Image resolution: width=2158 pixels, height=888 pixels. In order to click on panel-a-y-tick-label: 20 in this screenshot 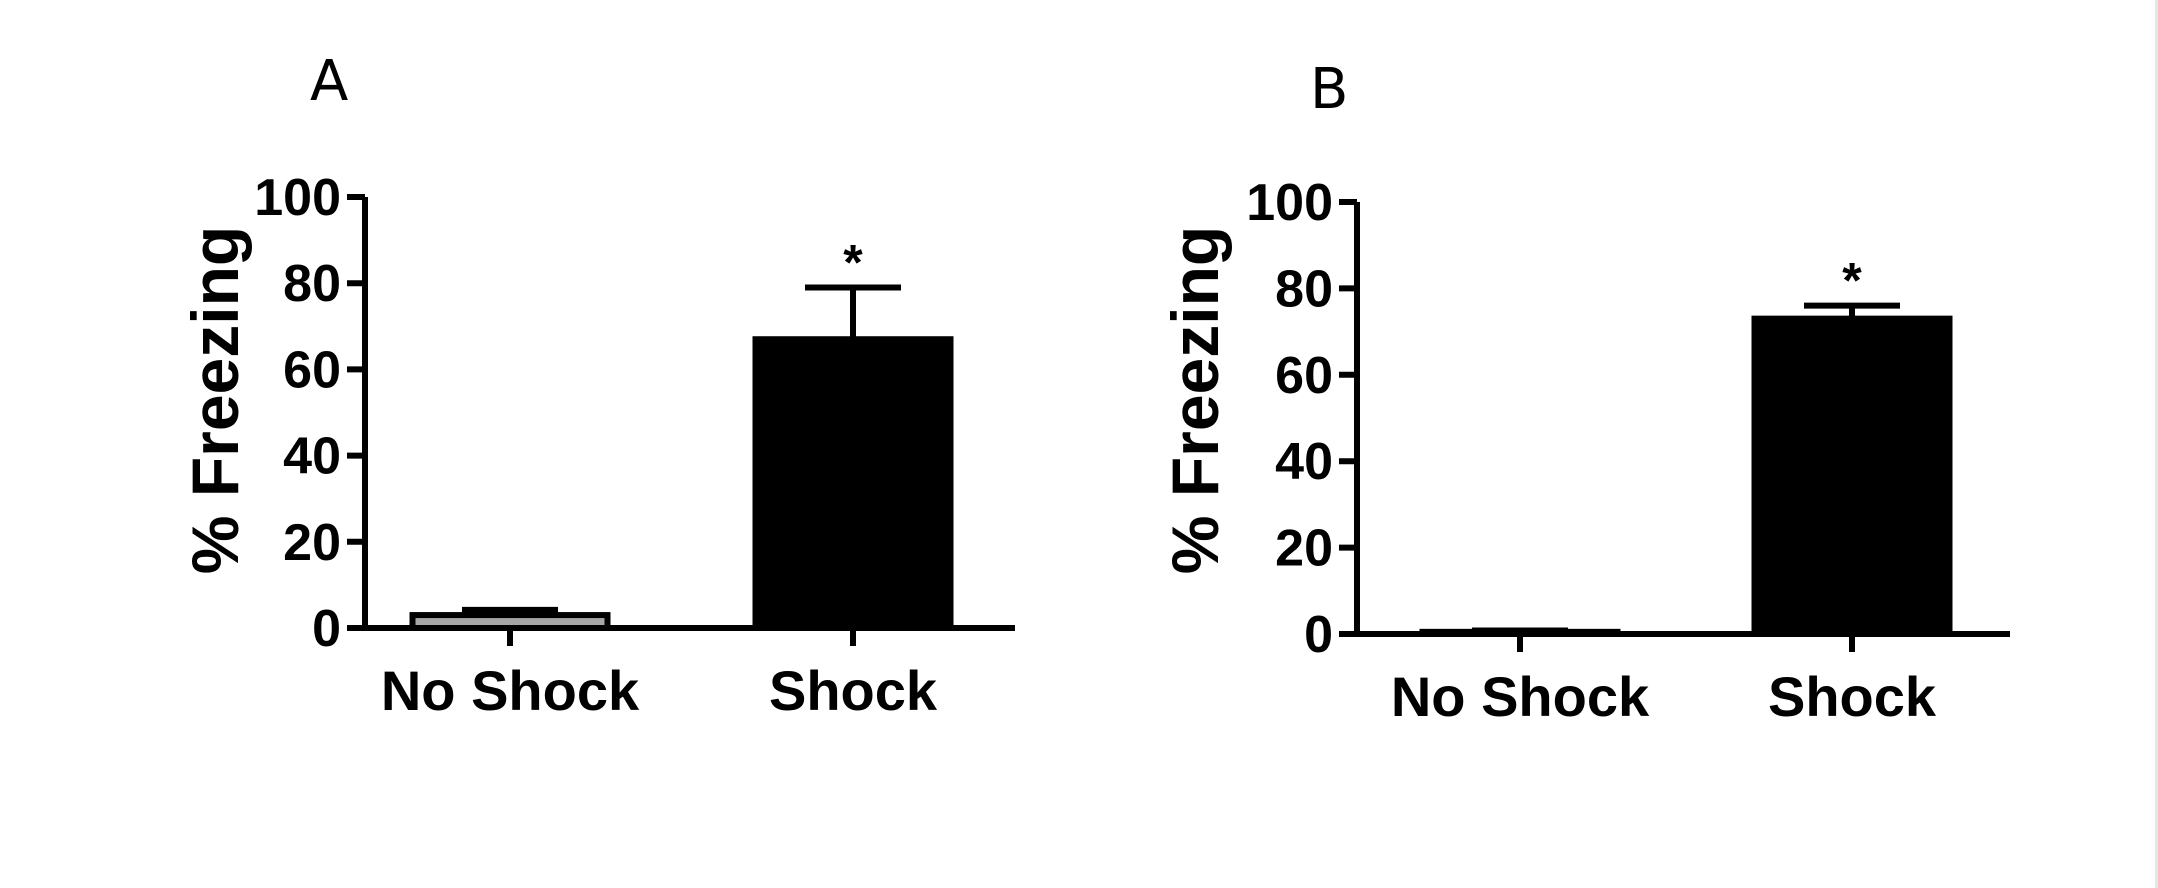, I will do `click(312, 543)`.